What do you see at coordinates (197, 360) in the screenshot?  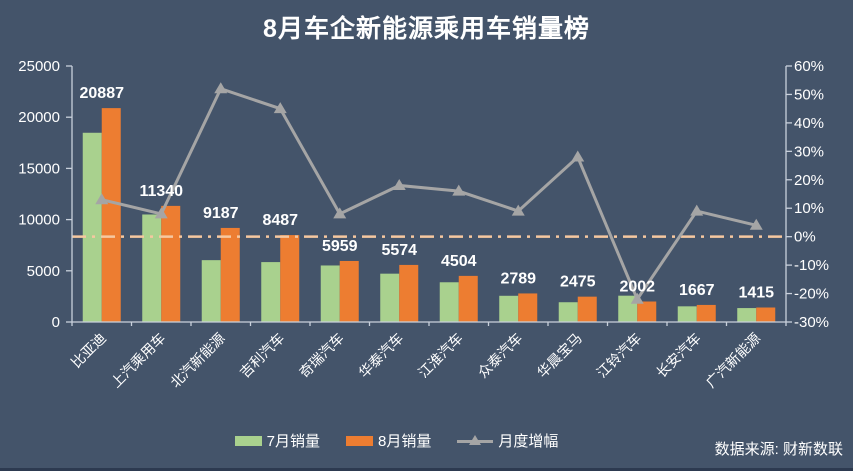 I see `category-label: 北汽新能源` at bounding box center [197, 360].